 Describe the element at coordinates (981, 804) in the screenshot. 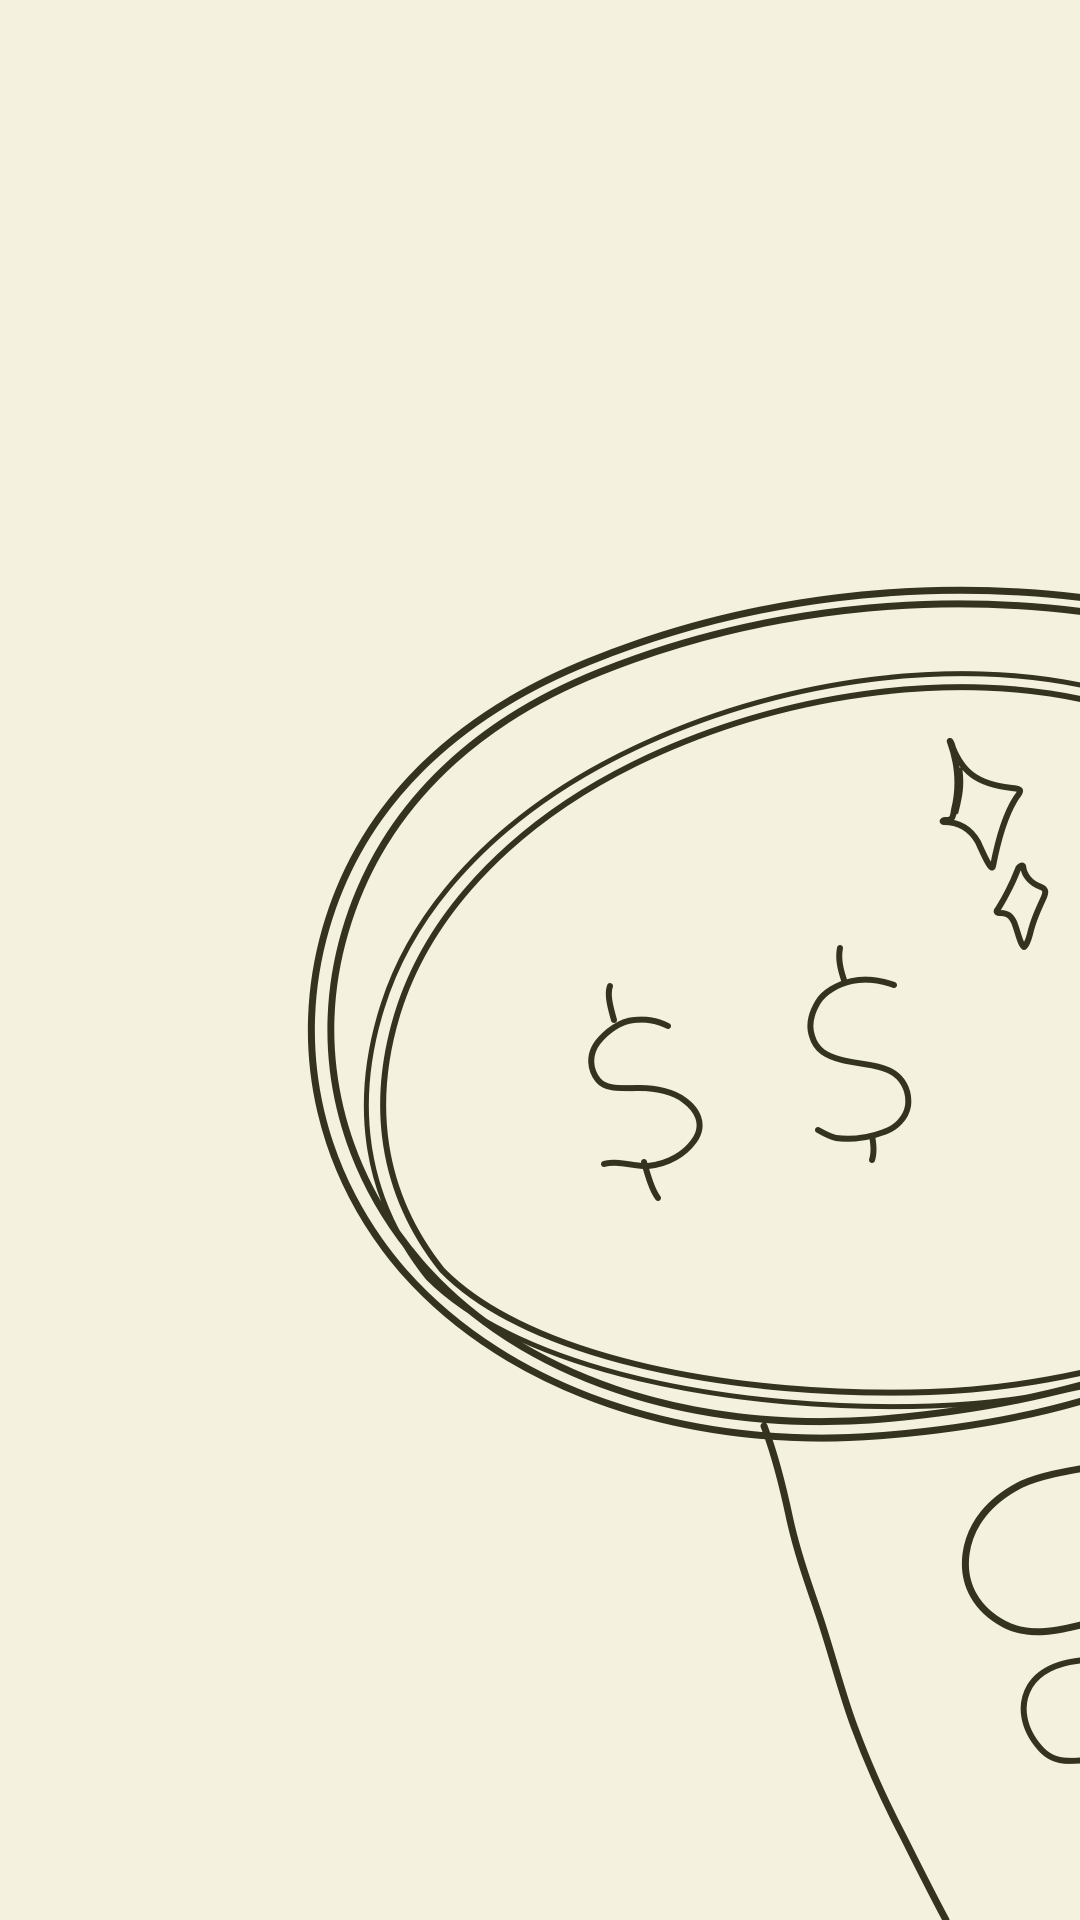

I see `sparkle-icon` at that location.